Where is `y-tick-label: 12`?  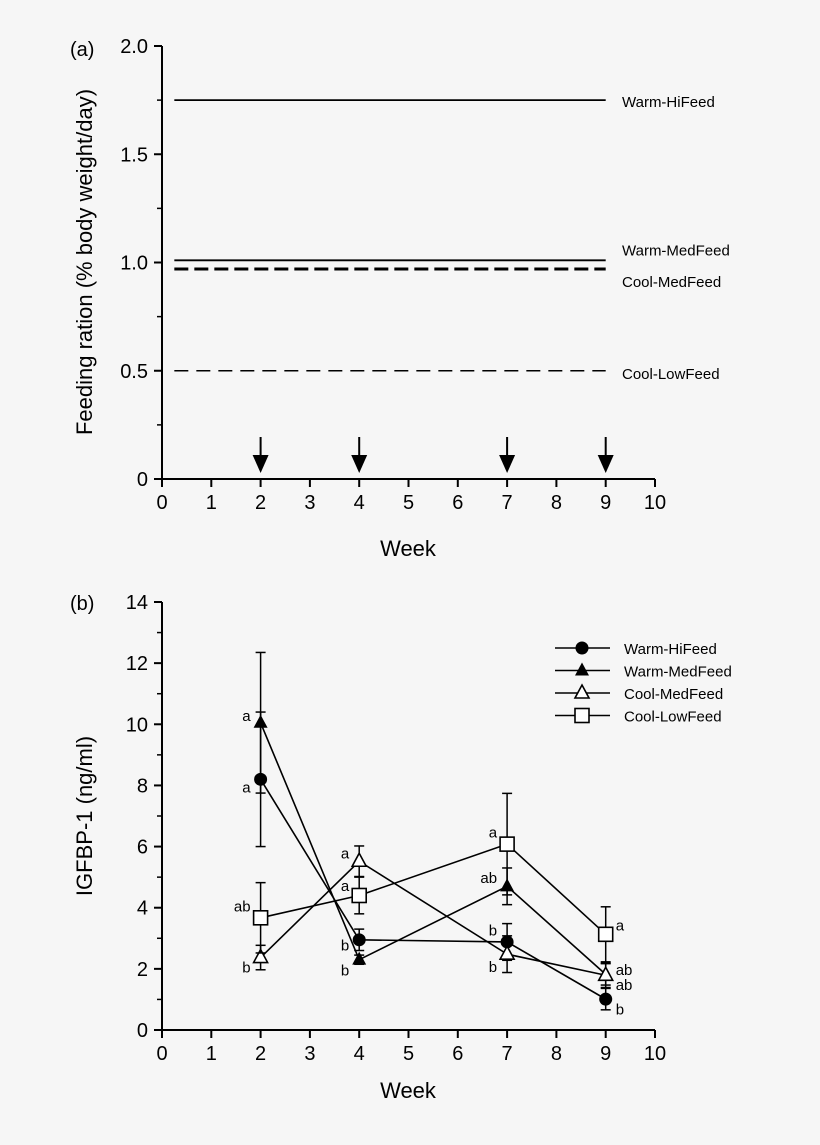 y-tick-label: 12 is located at coordinates (137, 664).